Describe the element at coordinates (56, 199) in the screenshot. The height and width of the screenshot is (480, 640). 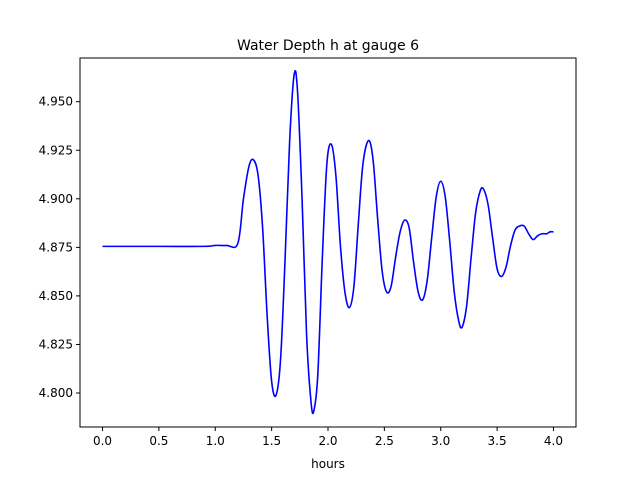
I see `y-tick-label: 4.900` at that location.